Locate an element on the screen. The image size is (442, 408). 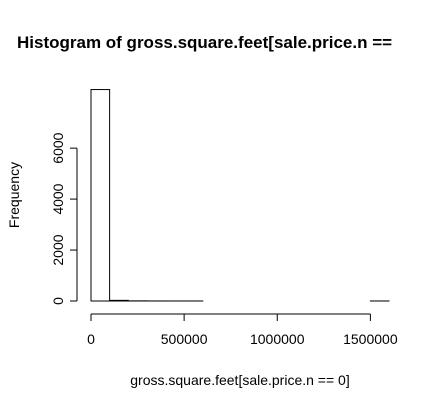
x-tick-label-2: 1000000 is located at coordinates (277, 339).